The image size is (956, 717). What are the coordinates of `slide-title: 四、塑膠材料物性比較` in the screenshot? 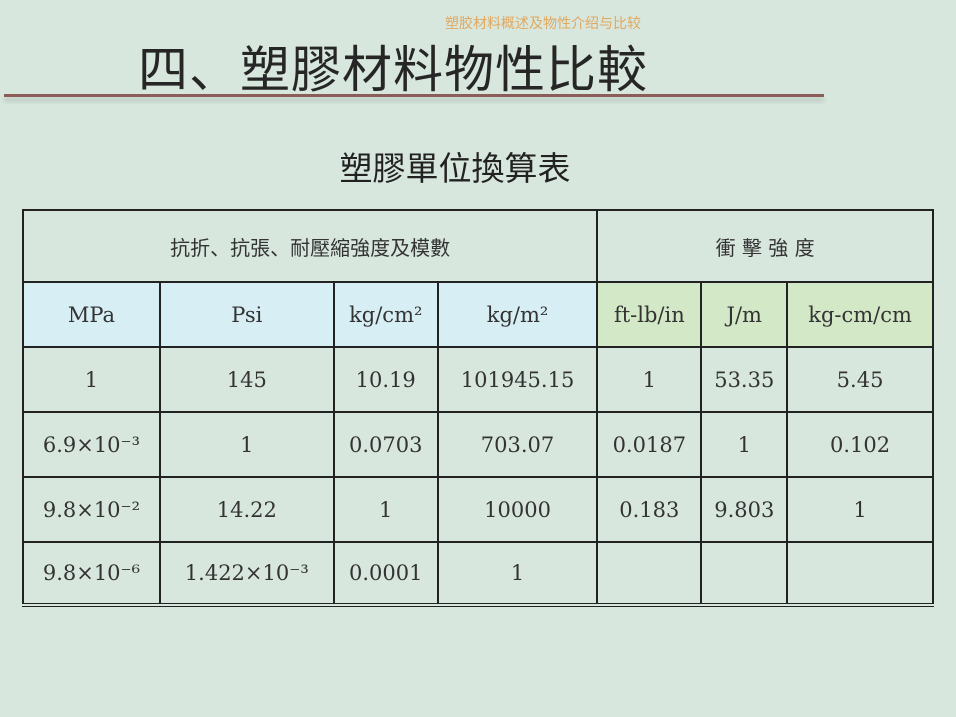 It's located at (393, 70).